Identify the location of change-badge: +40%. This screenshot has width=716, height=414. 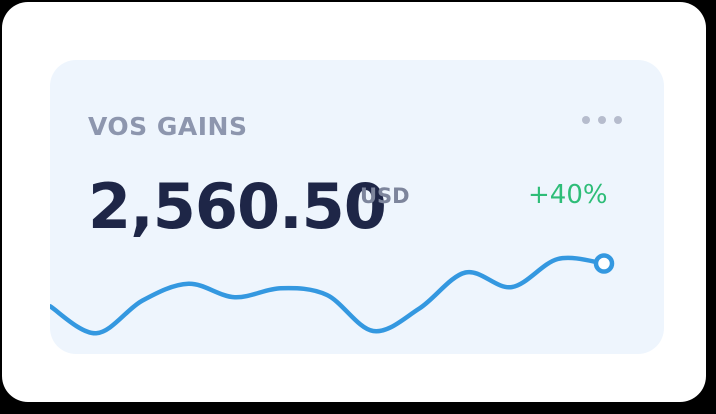
(568, 195).